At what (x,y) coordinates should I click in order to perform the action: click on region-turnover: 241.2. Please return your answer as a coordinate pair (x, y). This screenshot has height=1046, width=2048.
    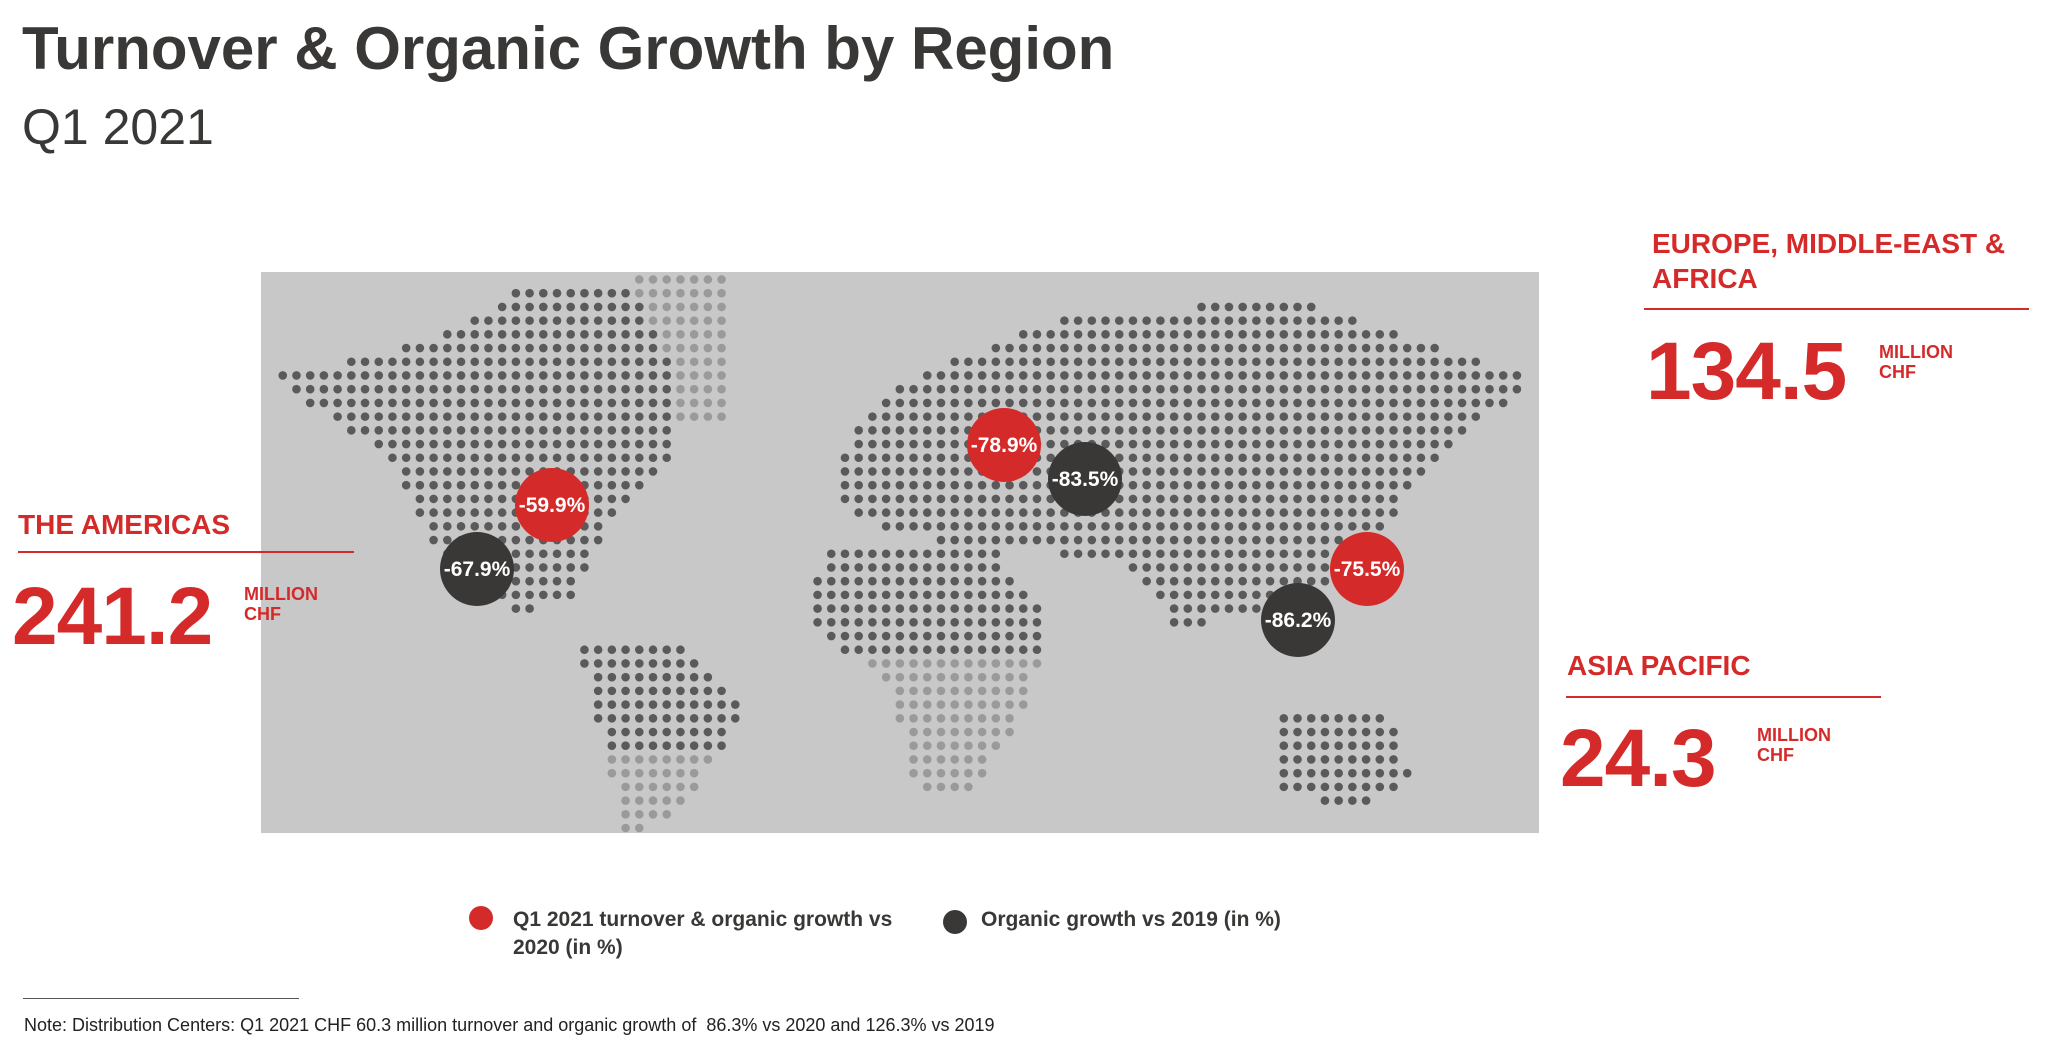
    Looking at the image, I should click on (112, 616).